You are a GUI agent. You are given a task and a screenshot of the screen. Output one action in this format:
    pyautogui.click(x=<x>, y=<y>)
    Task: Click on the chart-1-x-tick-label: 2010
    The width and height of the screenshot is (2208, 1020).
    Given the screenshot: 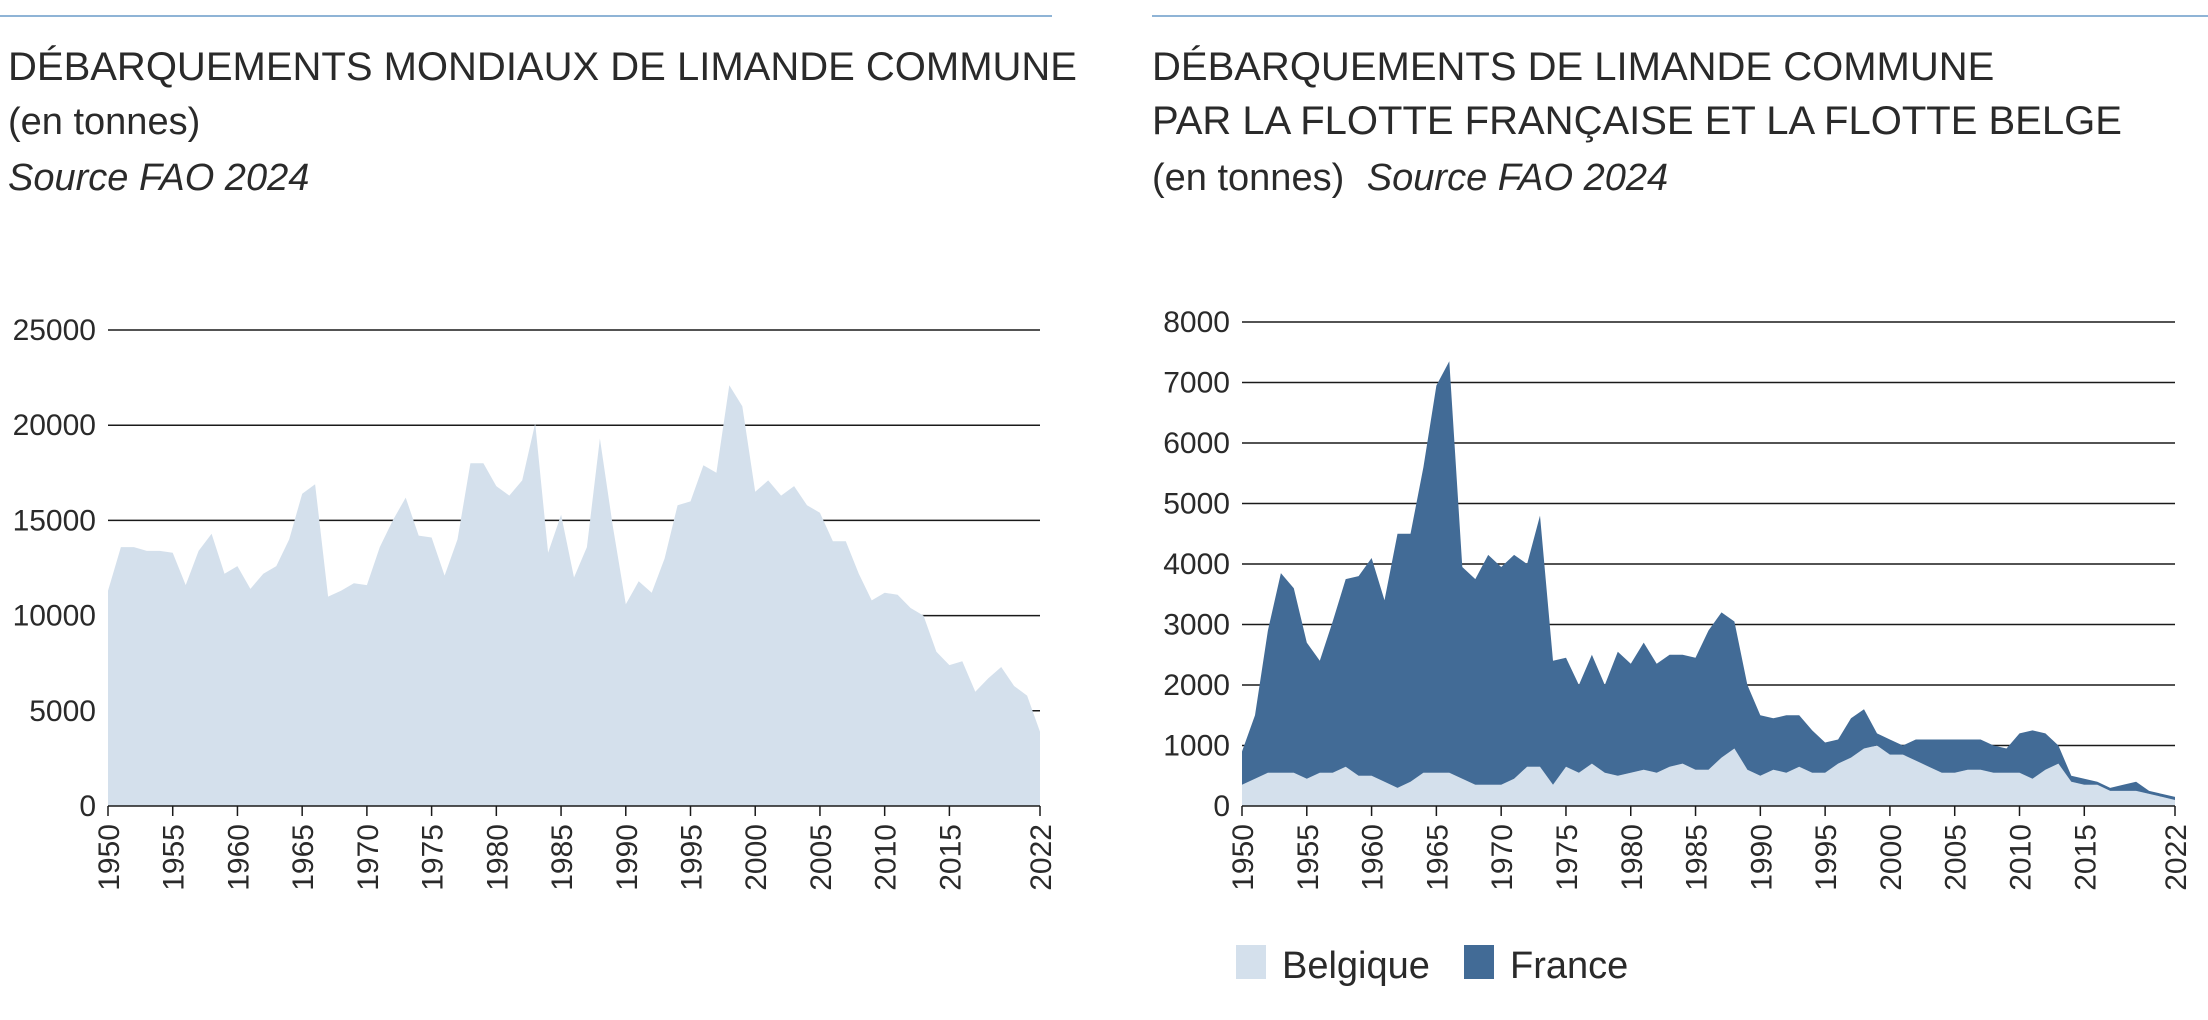 What is the action you would take?
    pyautogui.click(x=886, y=857)
    